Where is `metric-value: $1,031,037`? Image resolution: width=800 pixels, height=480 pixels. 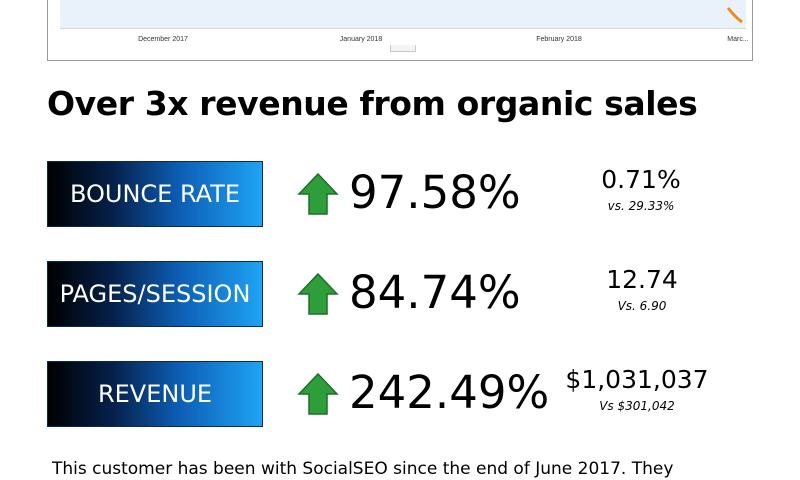 metric-value: $1,031,037 is located at coordinates (637, 379).